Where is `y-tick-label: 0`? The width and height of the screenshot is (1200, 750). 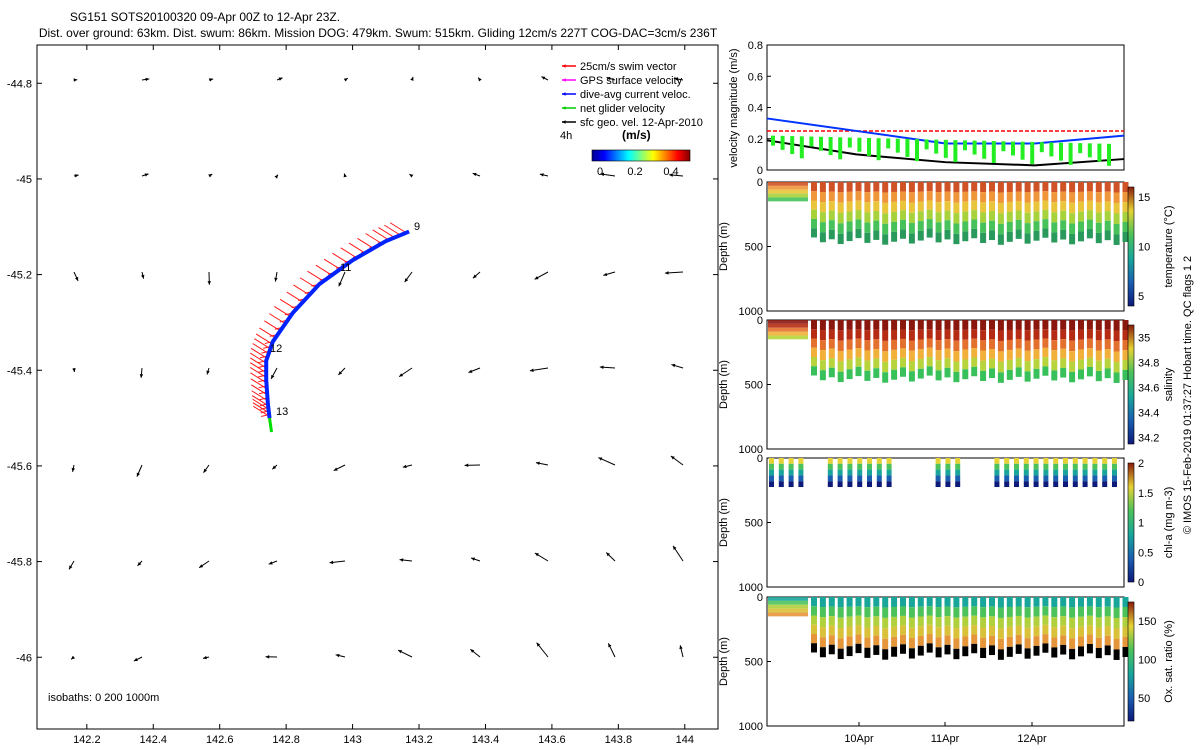 y-tick-label: 0 is located at coordinates (760, 183).